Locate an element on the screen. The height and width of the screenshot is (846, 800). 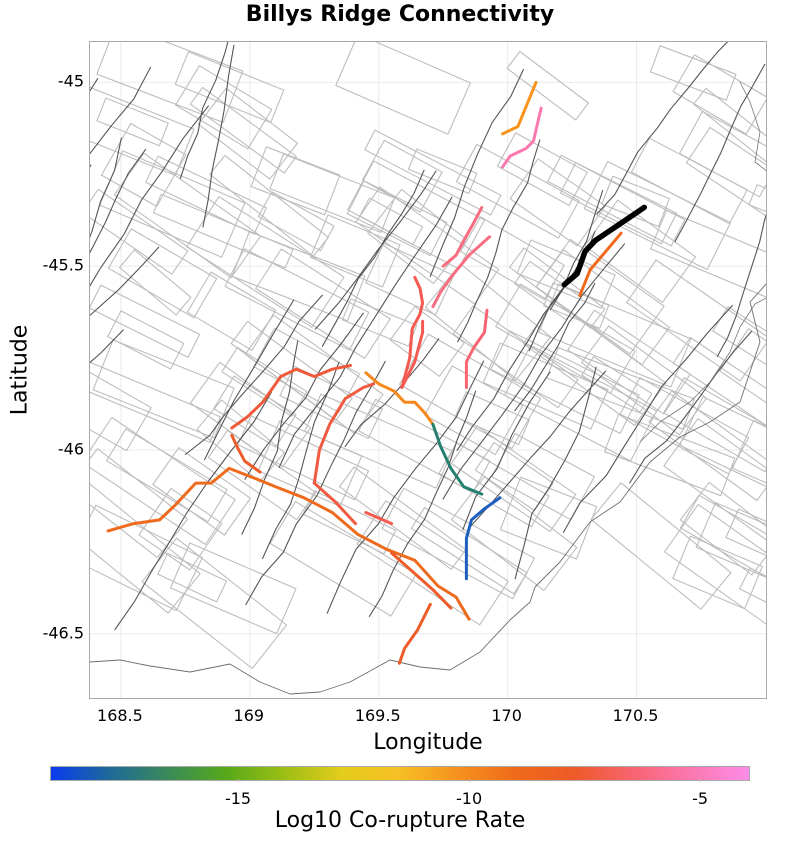
x-tick-label: 170.5 is located at coordinates (635, 715).